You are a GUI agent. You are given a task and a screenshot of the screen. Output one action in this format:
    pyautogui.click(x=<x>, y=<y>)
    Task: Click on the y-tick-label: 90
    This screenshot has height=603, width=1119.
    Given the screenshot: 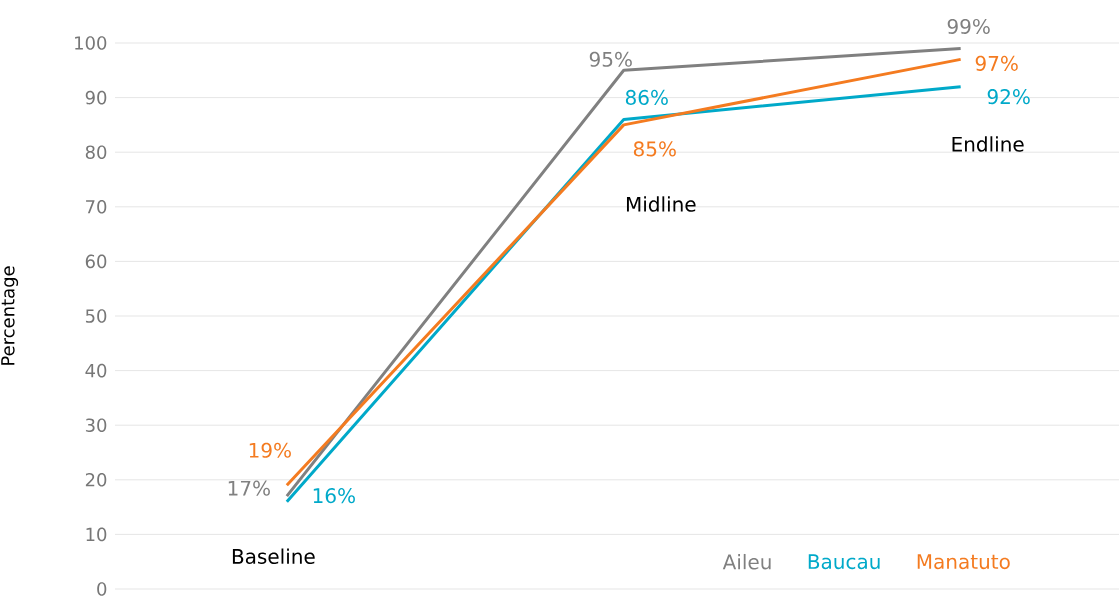 What is the action you would take?
    pyautogui.click(x=96, y=97)
    